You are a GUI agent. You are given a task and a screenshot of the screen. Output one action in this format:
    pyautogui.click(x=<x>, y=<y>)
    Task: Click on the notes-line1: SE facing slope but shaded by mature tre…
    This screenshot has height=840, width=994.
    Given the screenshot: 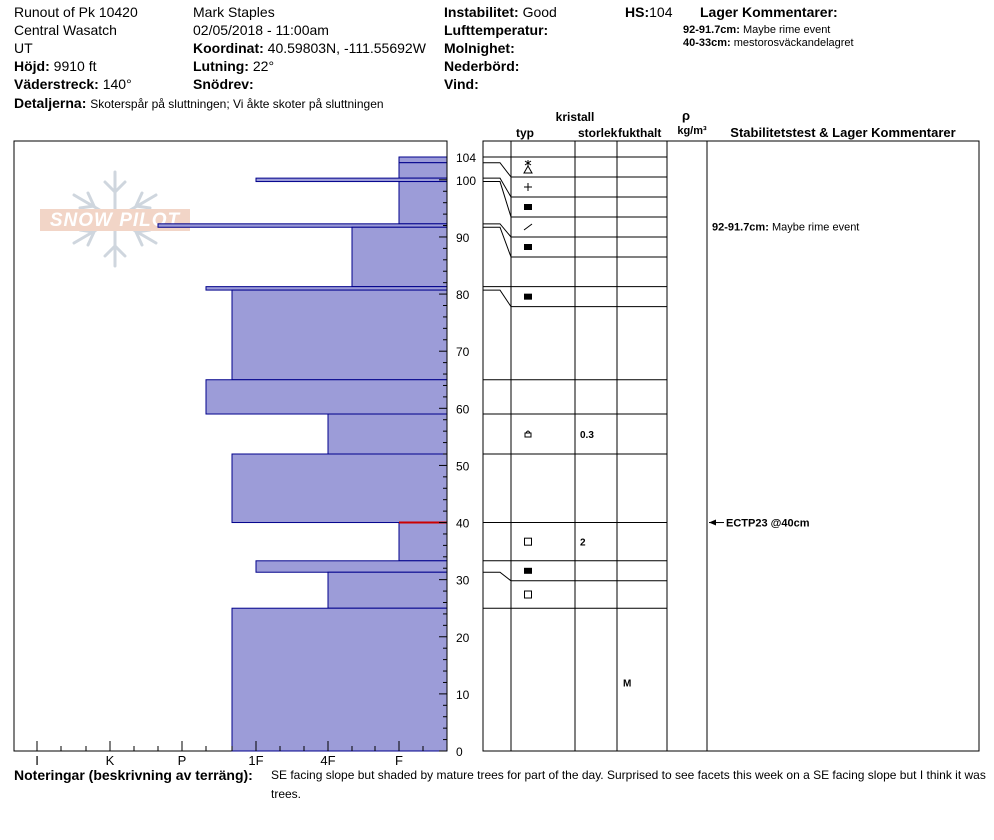 What is the action you would take?
    pyautogui.click(x=628, y=775)
    